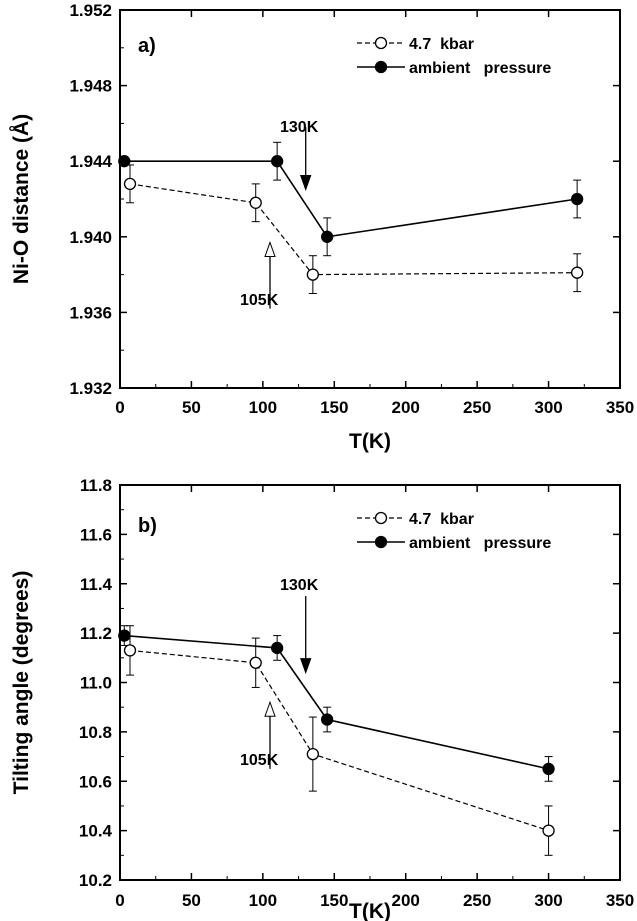  I want to click on panel-label: b), so click(147, 526).